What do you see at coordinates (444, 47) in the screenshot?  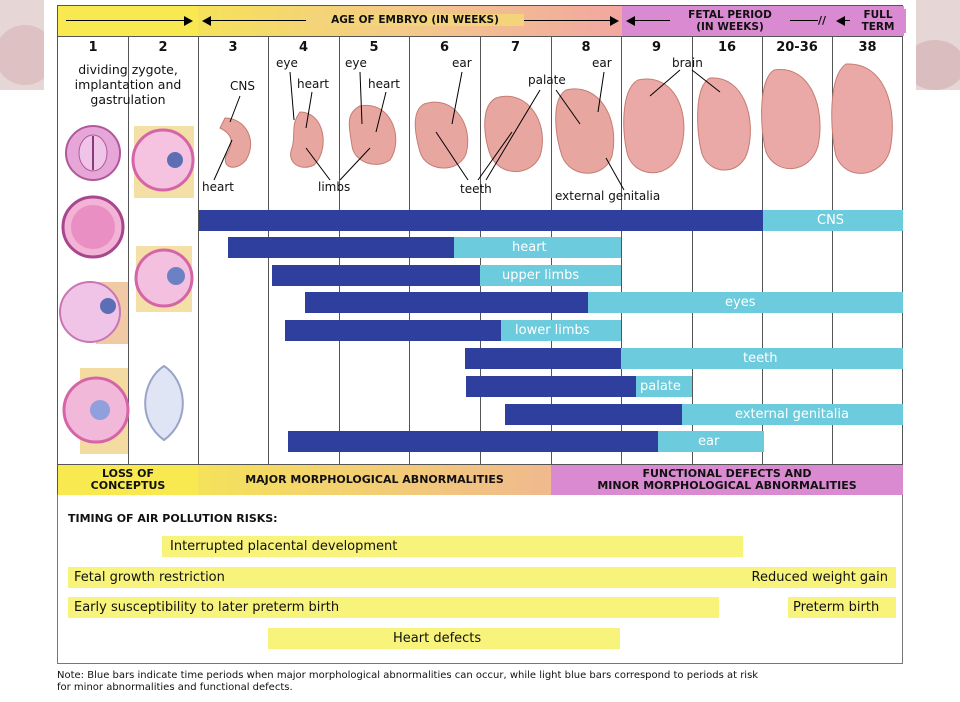 I see `week-label: 6` at bounding box center [444, 47].